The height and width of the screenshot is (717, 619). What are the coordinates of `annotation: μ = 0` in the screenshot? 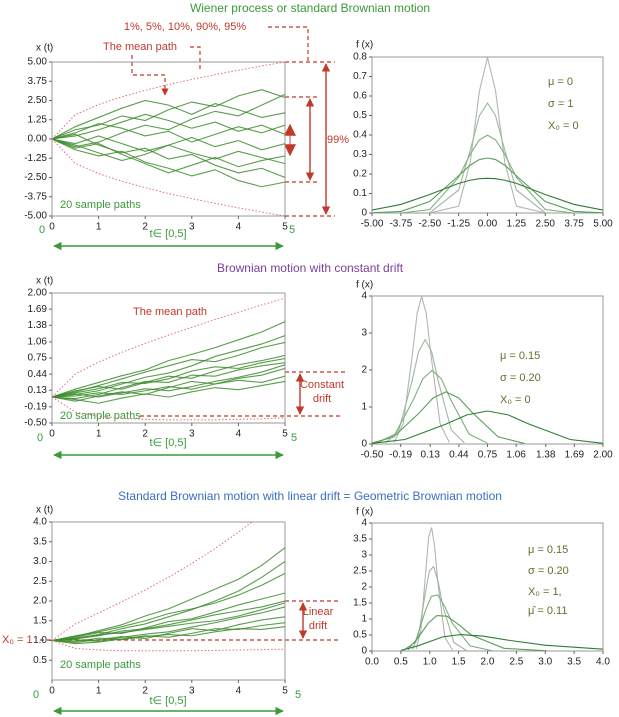 It's located at (560, 82).